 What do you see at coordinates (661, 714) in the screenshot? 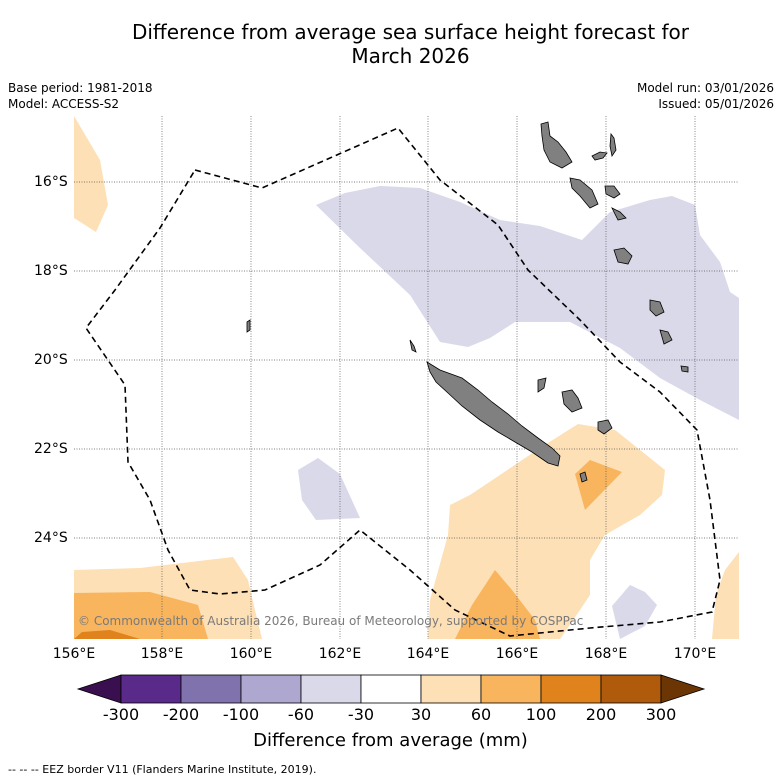
I see `colorbar-tick: 300` at bounding box center [661, 714].